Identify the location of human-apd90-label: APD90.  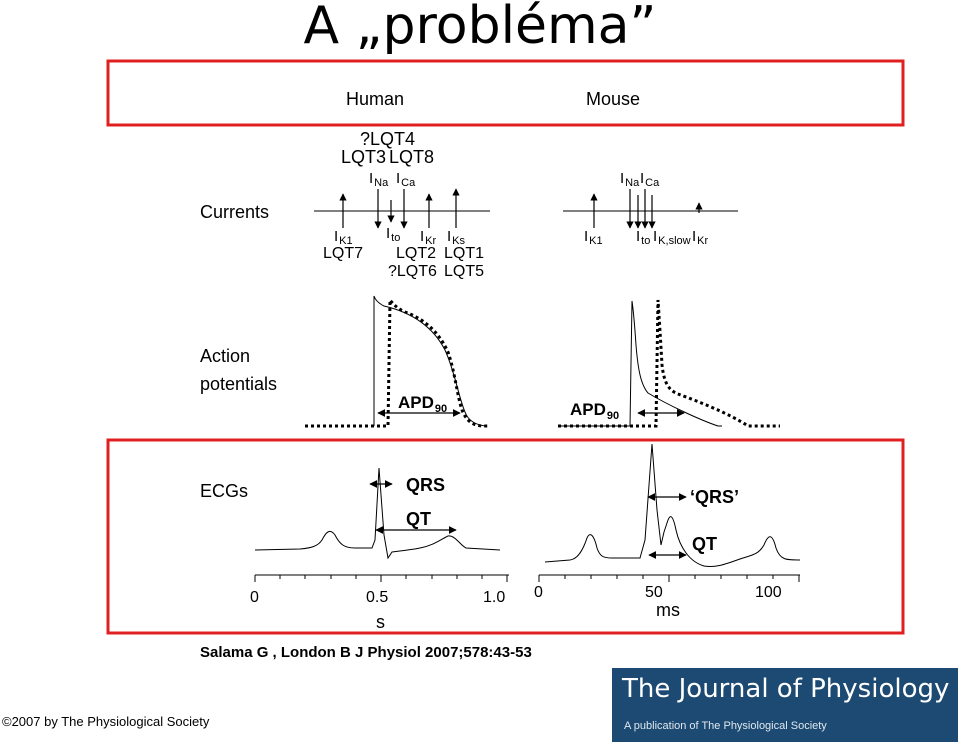
(422, 404).